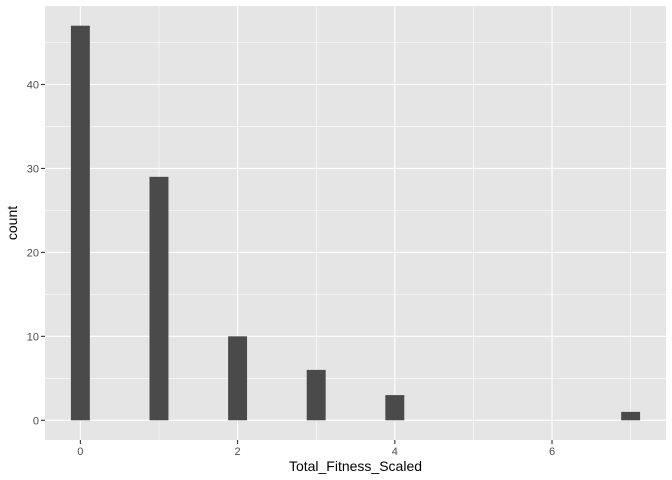  I want to click on y-axis-ticks: 0 10 20 30 40, so click(36, 253).